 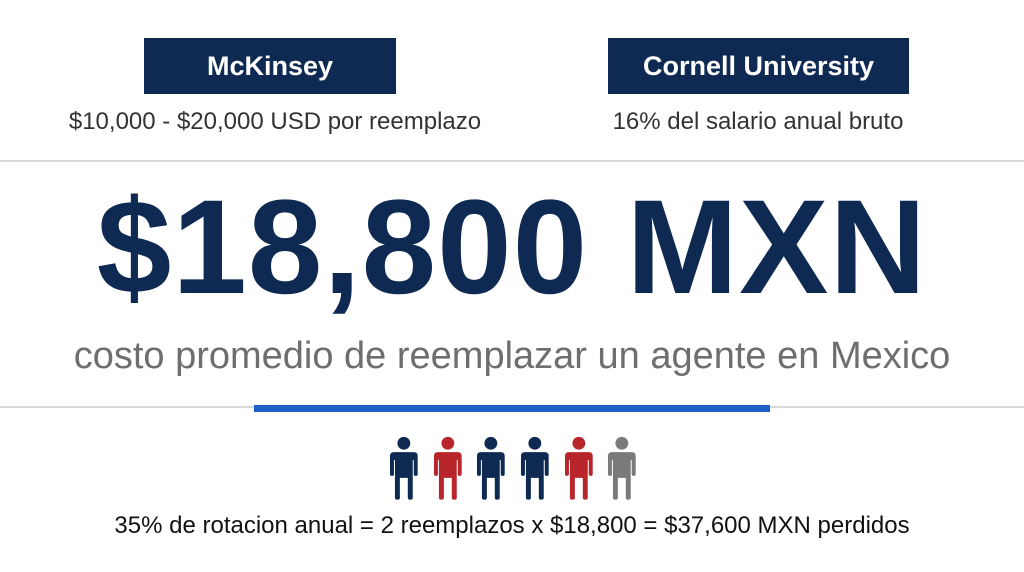 I want to click on mckinsey-source-label: McKinsey, so click(x=270, y=66).